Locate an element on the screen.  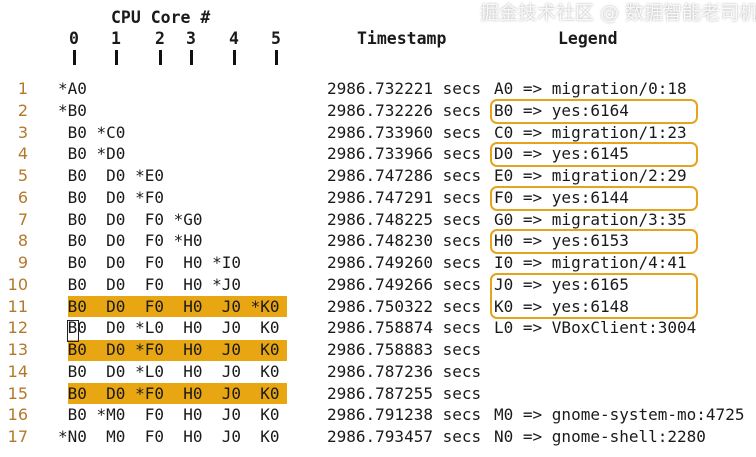
legend-entry: K0 => yes:6148 is located at coordinates (561, 306).